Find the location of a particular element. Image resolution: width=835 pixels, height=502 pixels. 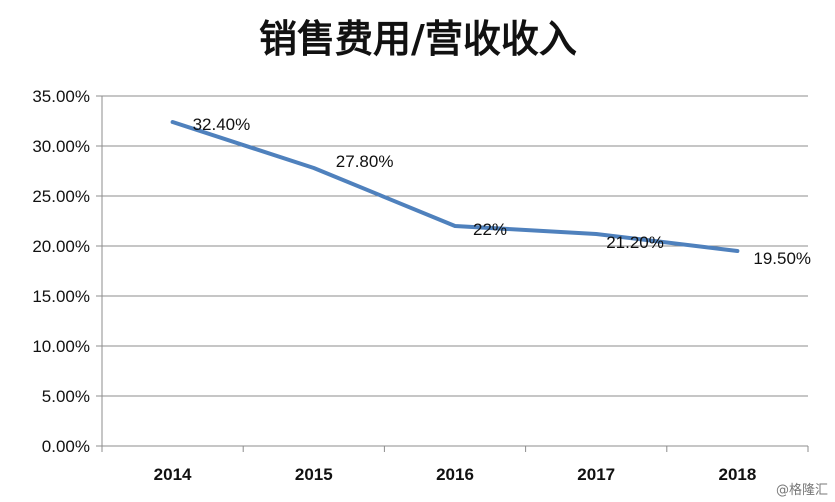

y-tick-label: 20.00% is located at coordinates (61, 246).